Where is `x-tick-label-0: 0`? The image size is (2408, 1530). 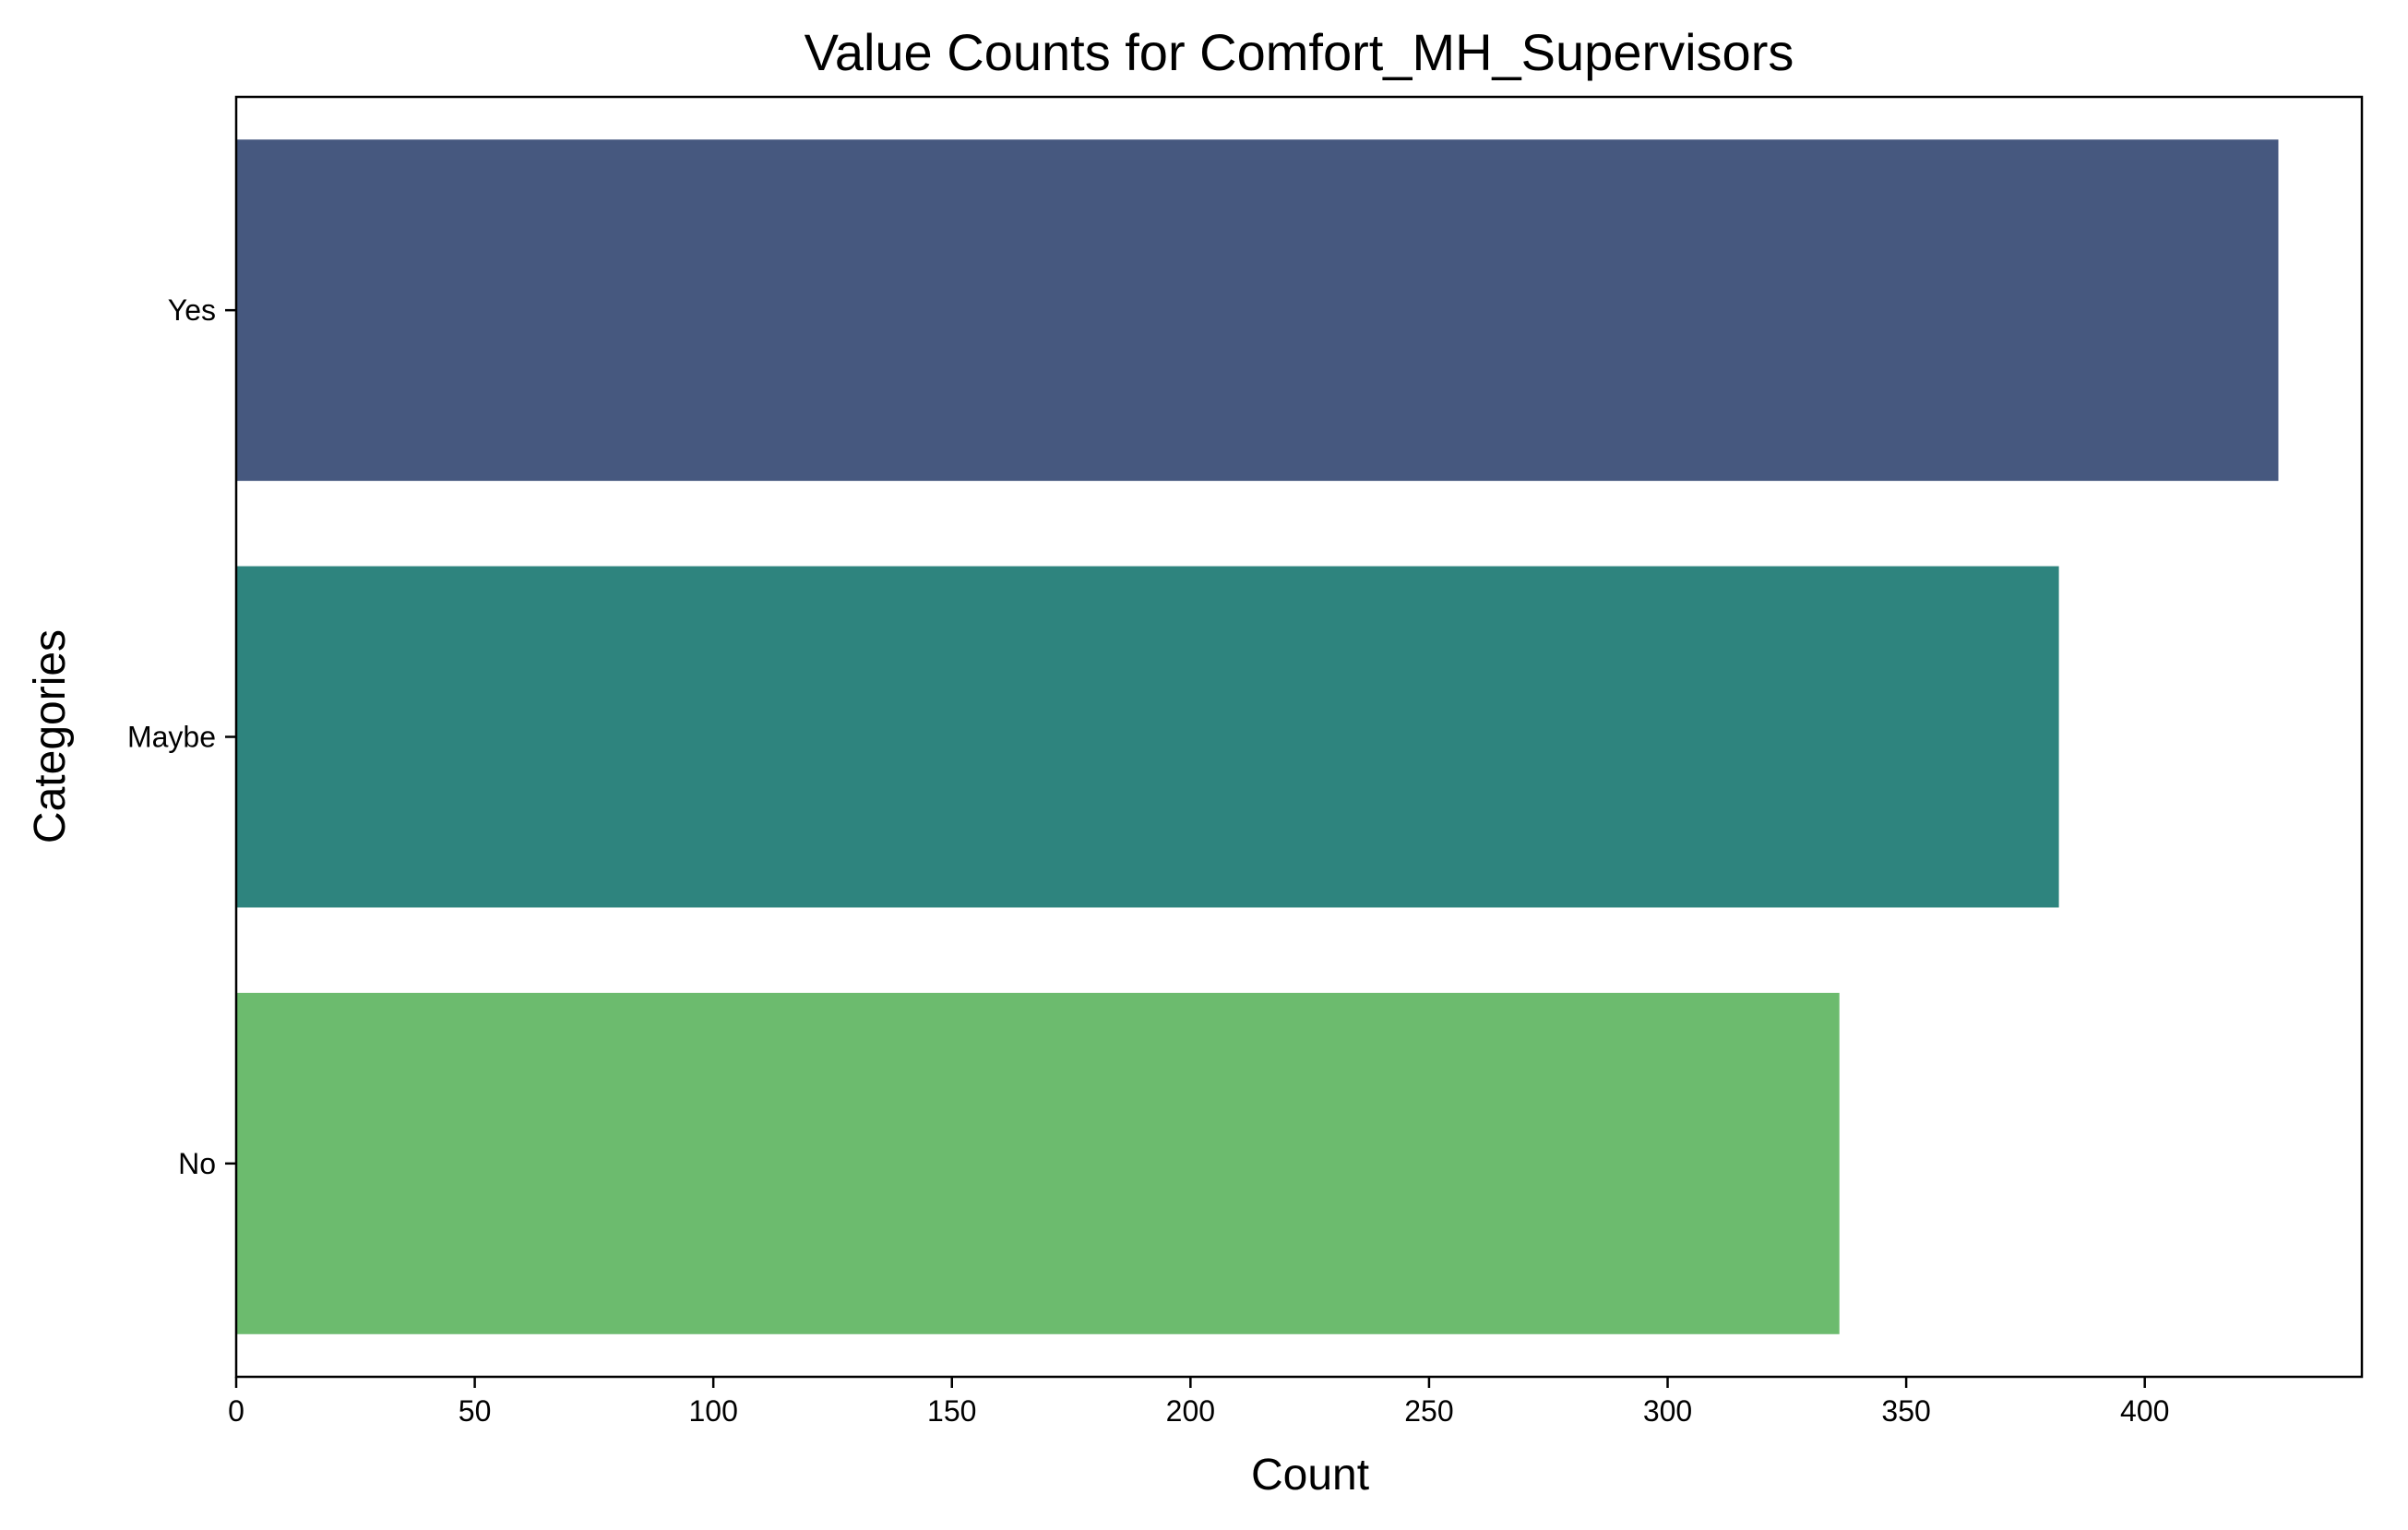
x-tick-label-0: 0 is located at coordinates (236, 1411).